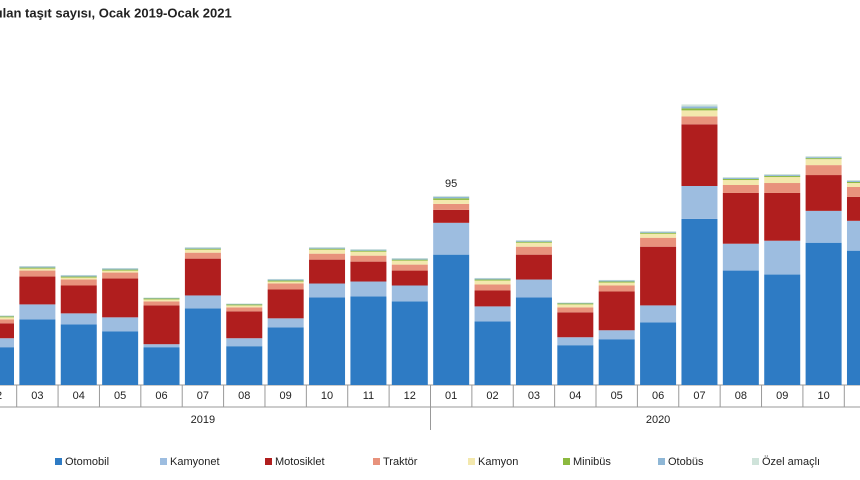 This screenshot has height=480, width=860. What do you see at coordinates (741, 396) in the screenshot?
I see `x-tick-label: 08` at bounding box center [741, 396].